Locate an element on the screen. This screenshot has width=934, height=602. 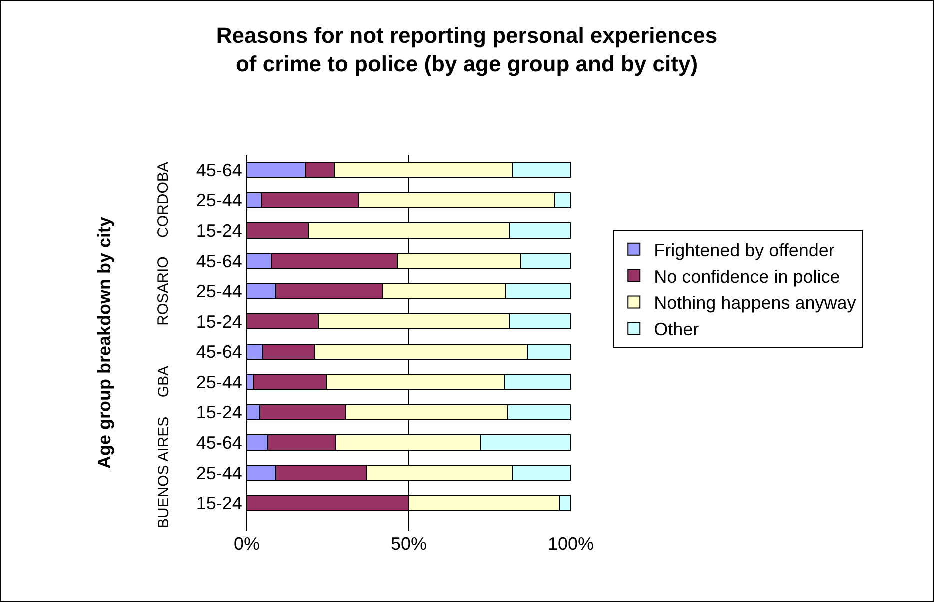
x-tick-label: 50% is located at coordinates (409, 544).